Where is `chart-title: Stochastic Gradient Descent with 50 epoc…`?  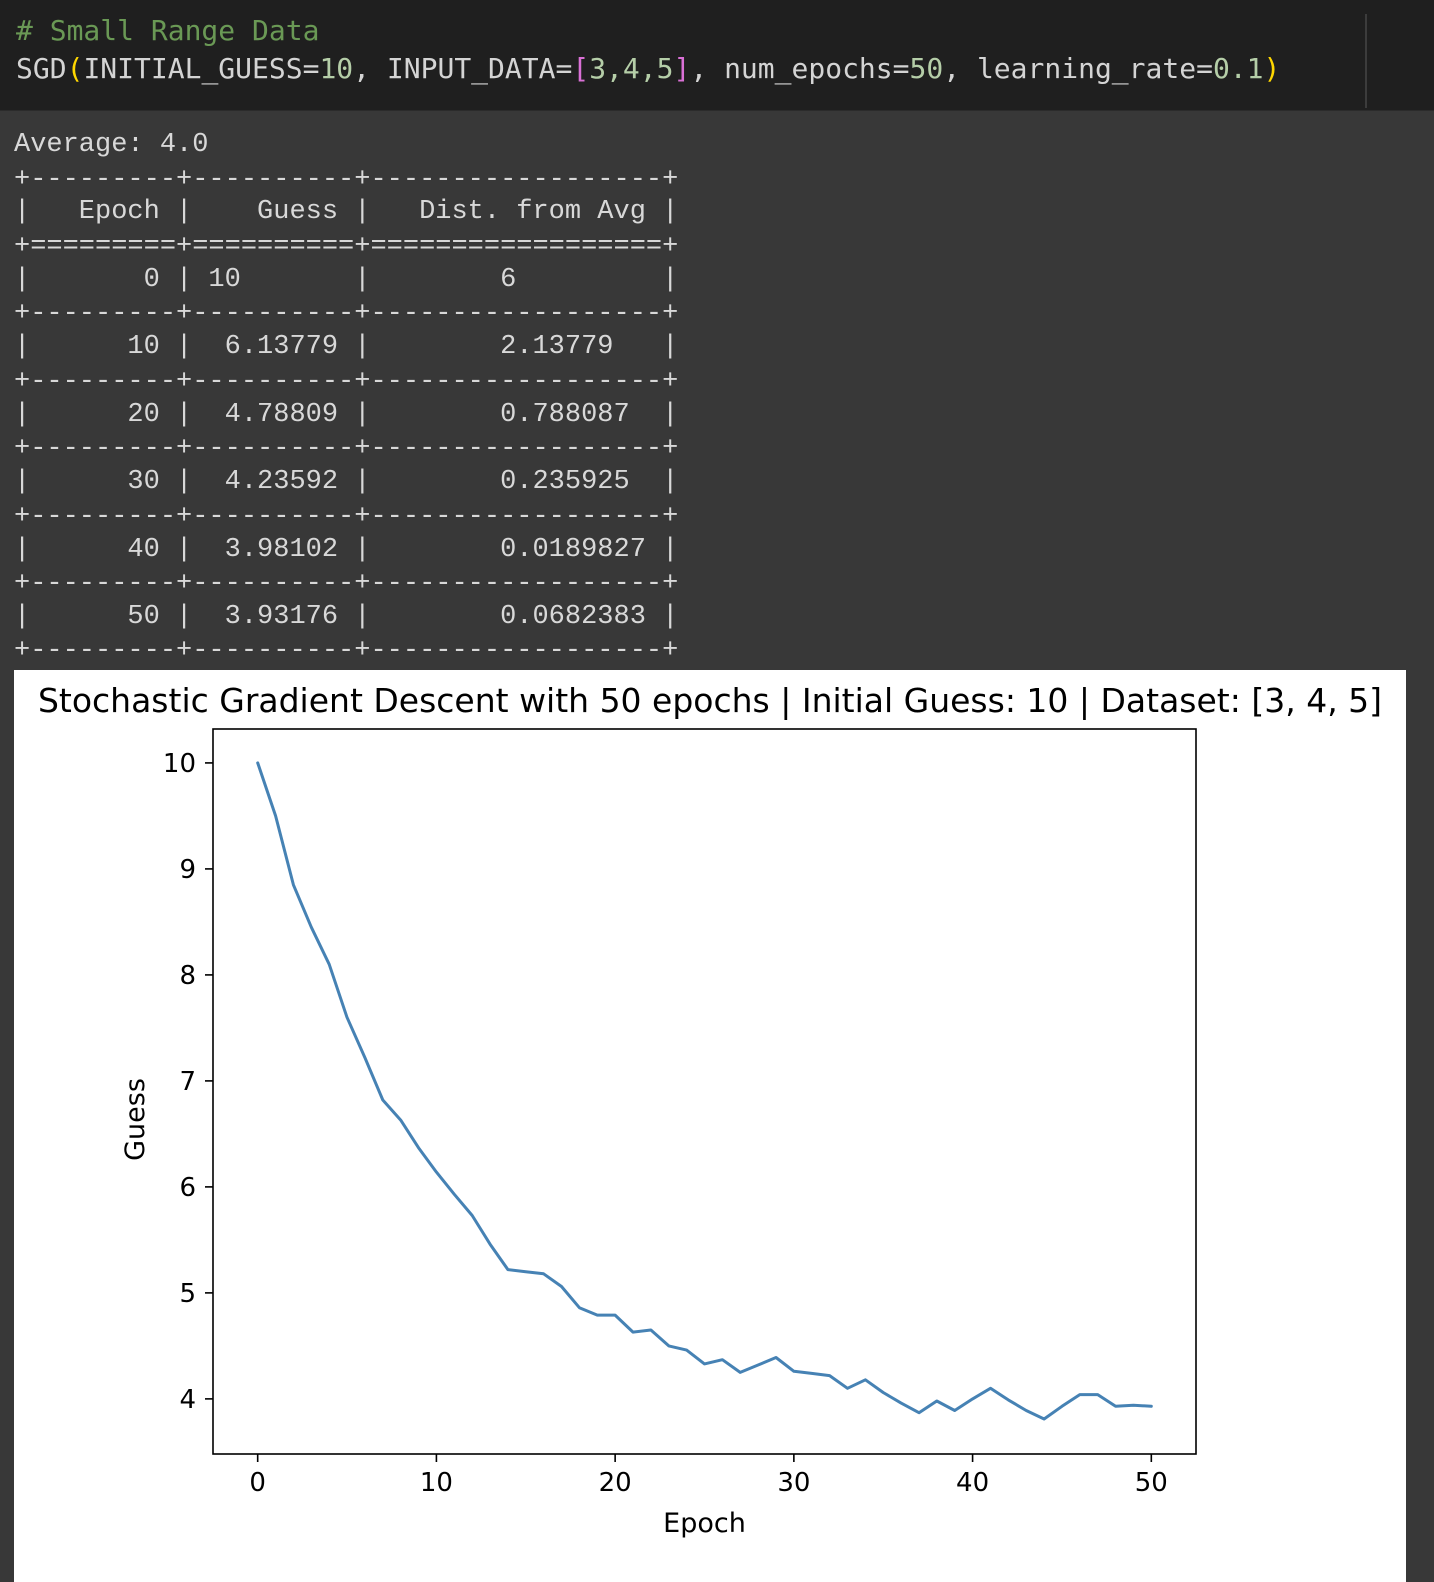 chart-title: Stochastic Gradient Descent with 50 epoc… is located at coordinates (710, 700).